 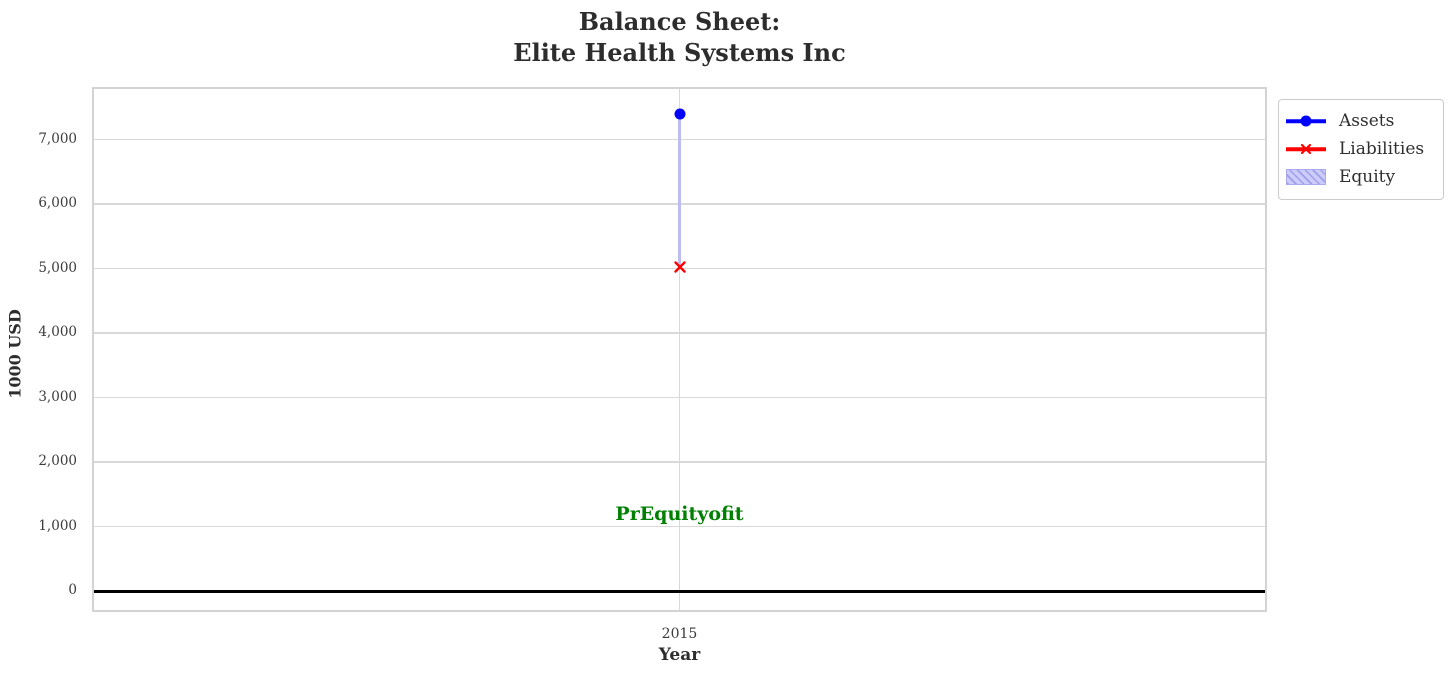 What do you see at coordinates (679, 655) in the screenshot?
I see `x-axis-label: Year` at bounding box center [679, 655].